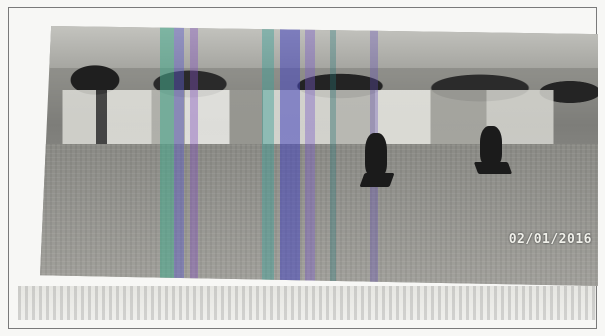 This screenshot has width=605, height=336. Describe the element at coordinates (307, 303) in the screenshot. I see `scan-smudge` at that location.